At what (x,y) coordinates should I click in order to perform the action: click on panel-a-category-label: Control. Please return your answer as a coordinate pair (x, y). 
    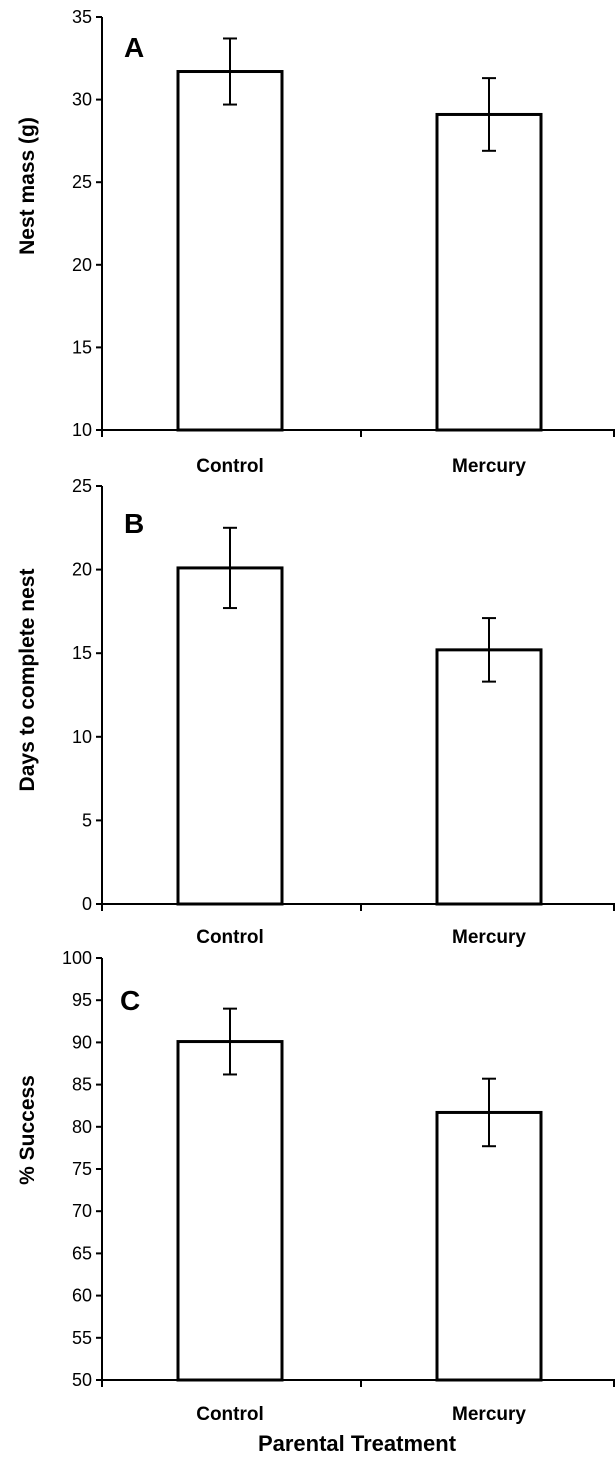
    Looking at the image, I should click on (230, 466).